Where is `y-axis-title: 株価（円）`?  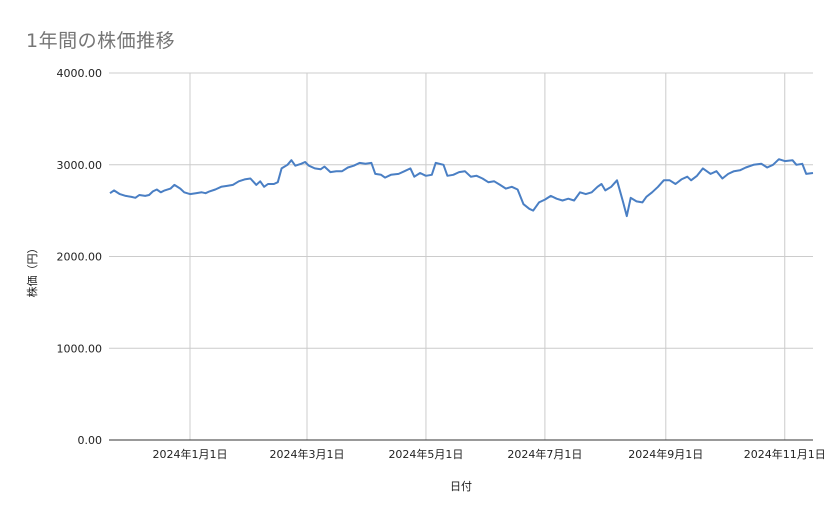
y-axis-title: 株価（円） is located at coordinates (32, 270).